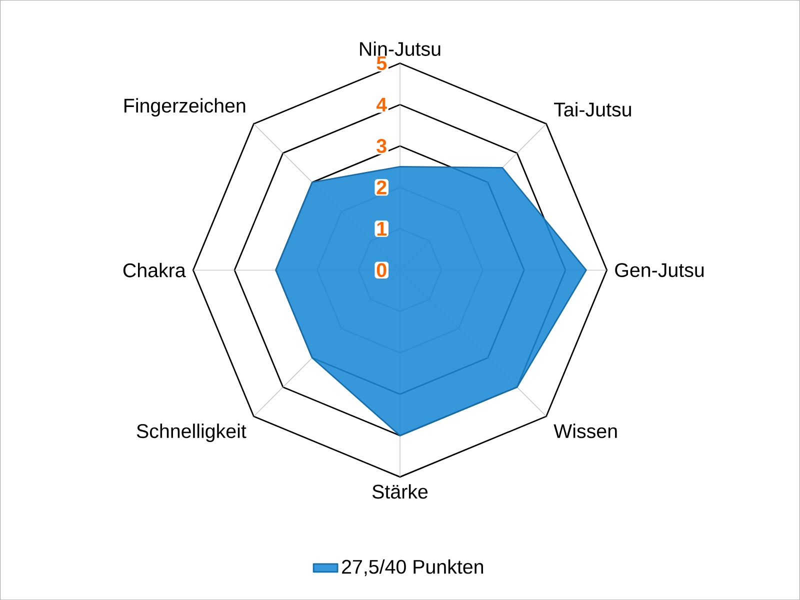 This screenshot has width=800, height=600. Describe the element at coordinates (381, 145) in the screenshot. I see `y-tick-label: 3` at that location.